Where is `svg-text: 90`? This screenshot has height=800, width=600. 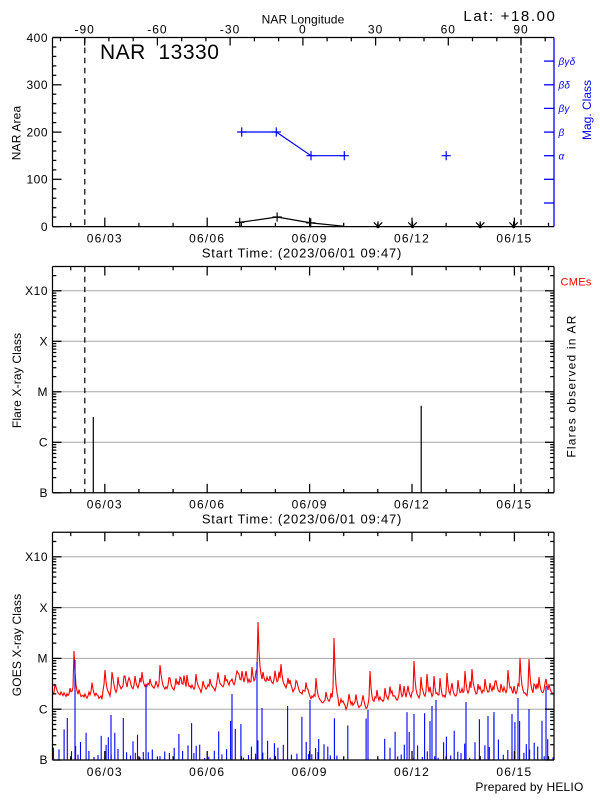 svg-text: 90 is located at coordinates (520, 30).